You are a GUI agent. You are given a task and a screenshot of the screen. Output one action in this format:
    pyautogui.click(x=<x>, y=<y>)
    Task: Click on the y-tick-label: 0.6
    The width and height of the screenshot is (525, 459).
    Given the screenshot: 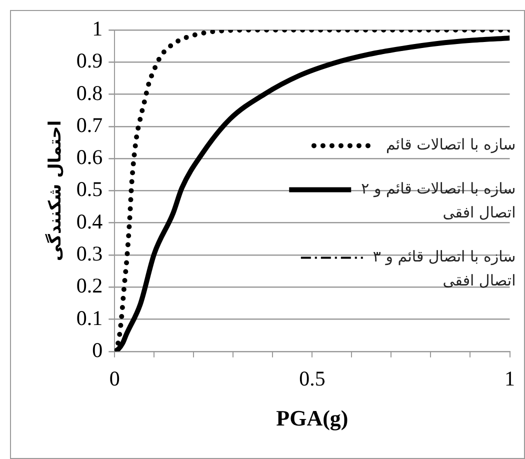 What is the action you would take?
    pyautogui.click(x=89, y=157)
    